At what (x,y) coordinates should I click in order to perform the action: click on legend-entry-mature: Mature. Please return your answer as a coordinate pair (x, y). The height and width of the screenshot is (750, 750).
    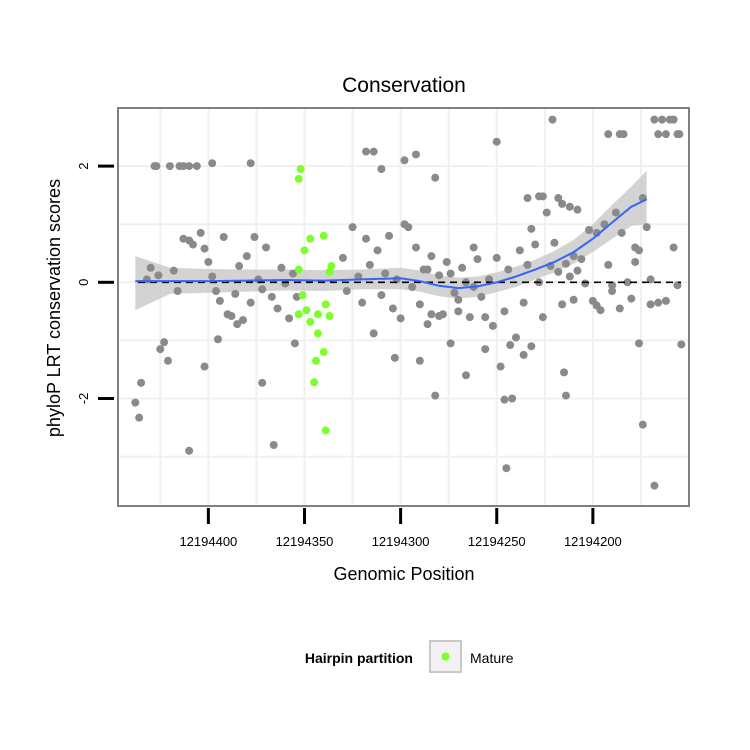
    Looking at the image, I should click on (492, 658).